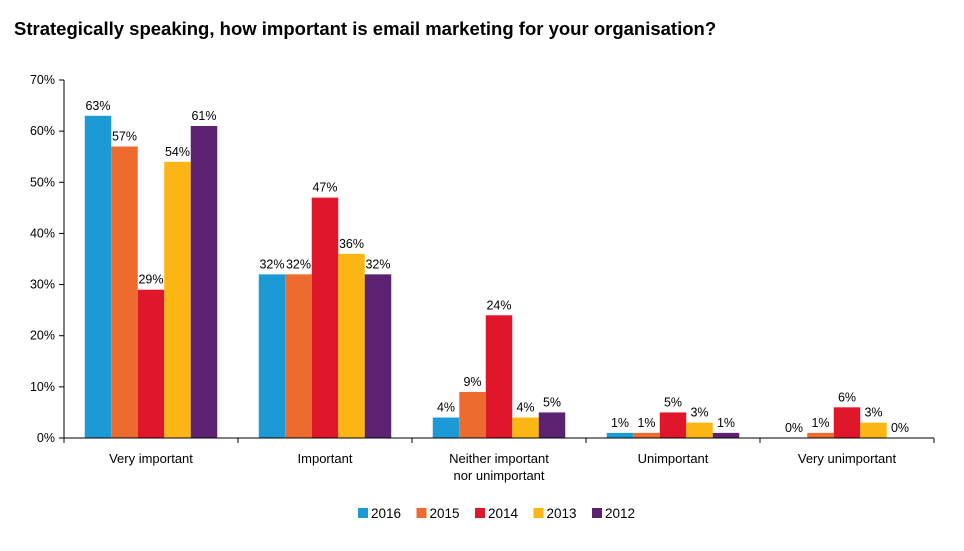  I want to click on bar-value-label: 61%, so click(203, 116).